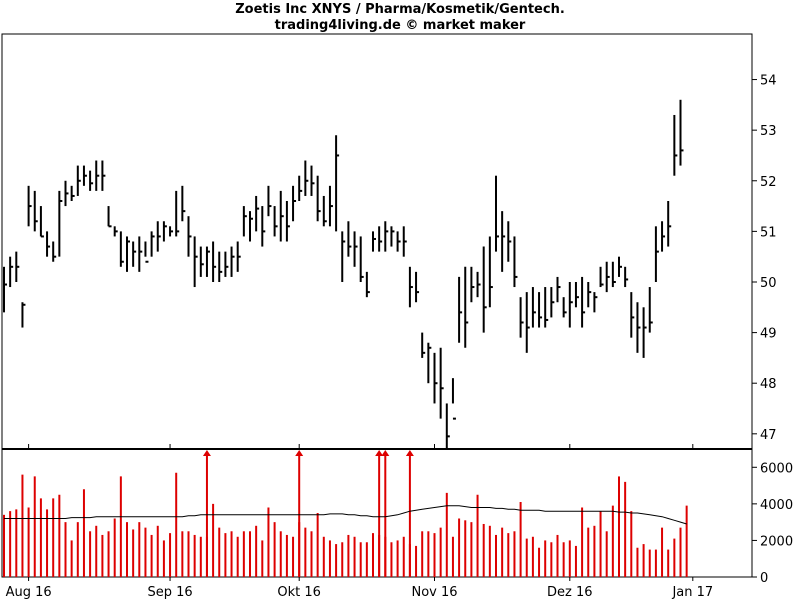 This screenshot has width=800, height=600. I want to click on volume-average-line, so click(345, 515).